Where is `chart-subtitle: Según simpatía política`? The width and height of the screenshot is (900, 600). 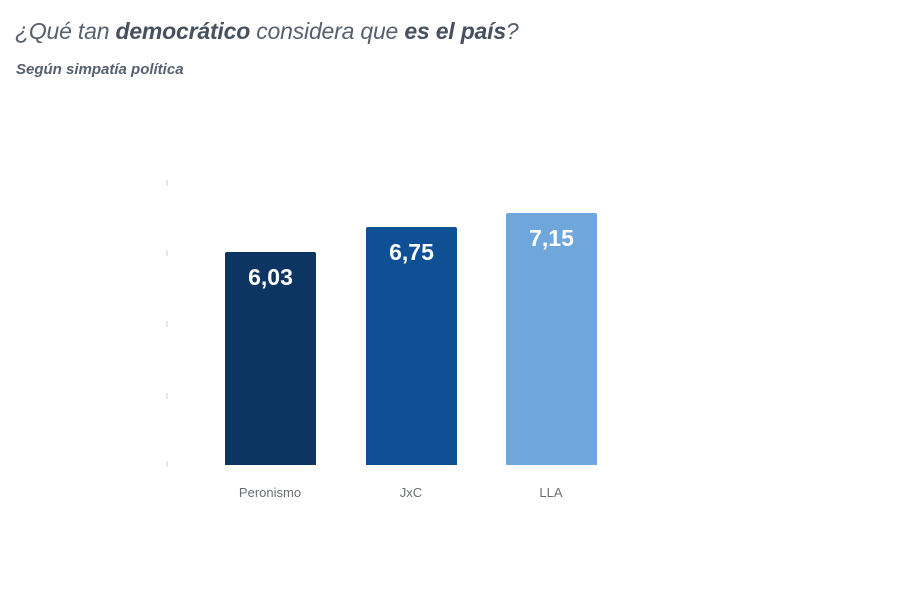
chart-subtitle: Según simpatía política is located at coordinates (100, 69).